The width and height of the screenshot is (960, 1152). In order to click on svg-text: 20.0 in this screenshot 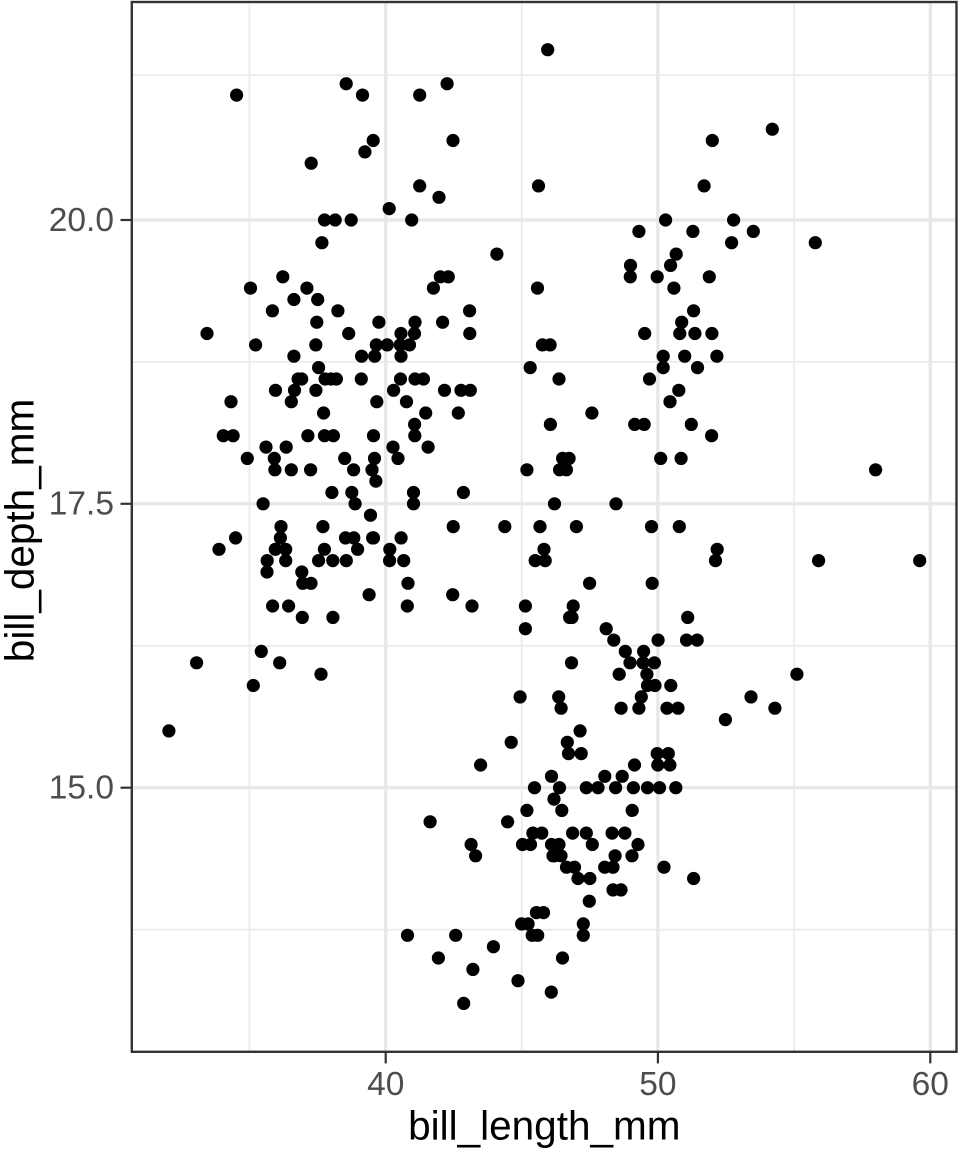, I will do `click(81, 220)`.